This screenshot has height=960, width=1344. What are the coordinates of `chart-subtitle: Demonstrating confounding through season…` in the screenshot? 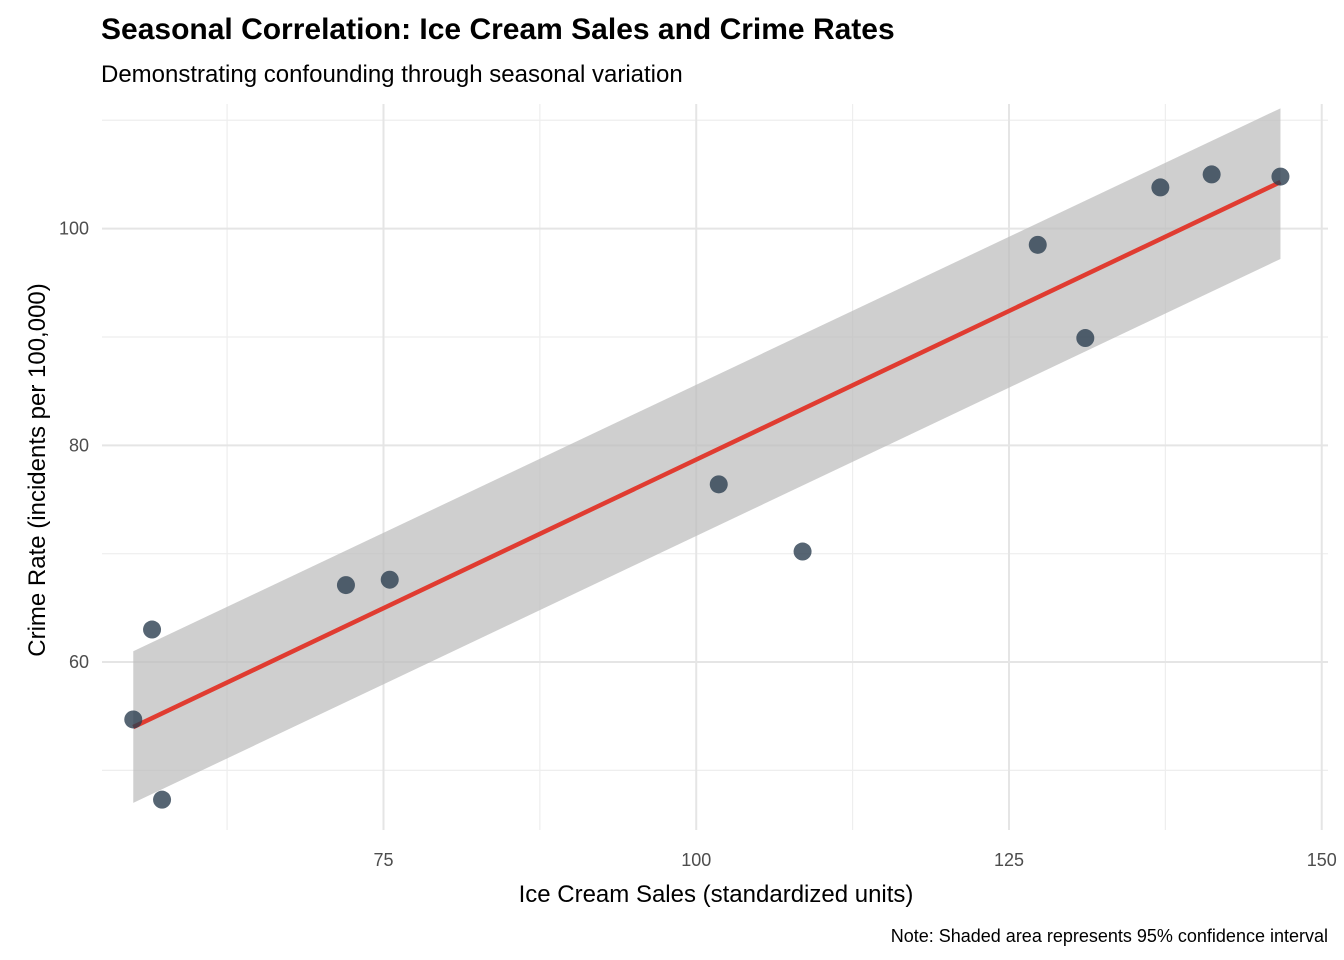 It's located at (392, 74).